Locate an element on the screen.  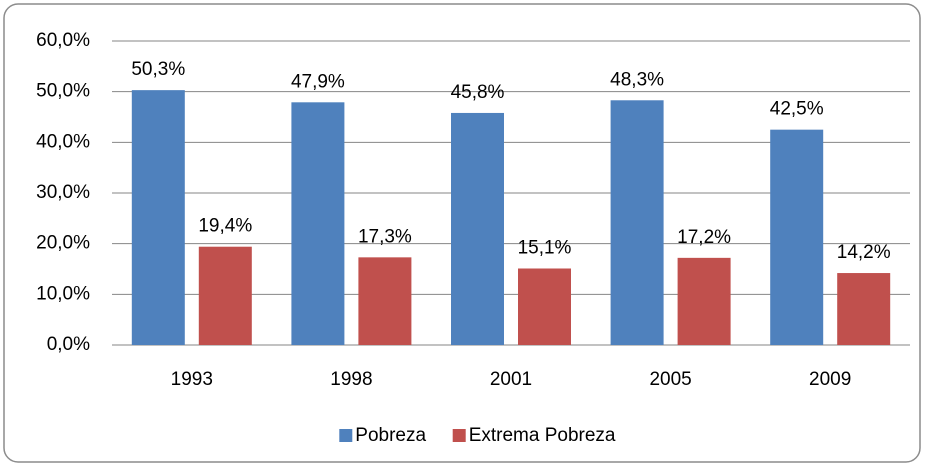
x-tick-label: 1998 is located at coordinates (351, 379).